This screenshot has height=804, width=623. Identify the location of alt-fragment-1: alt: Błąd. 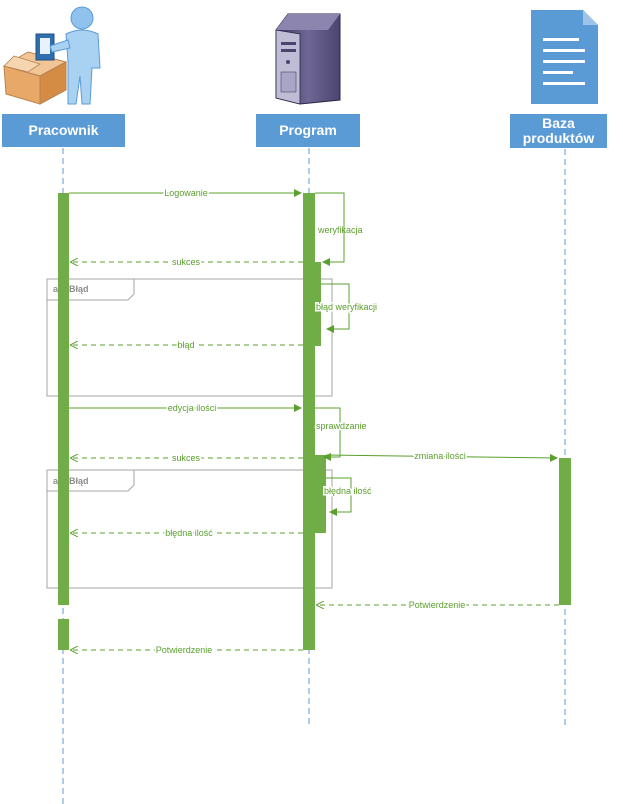
(189, 337).